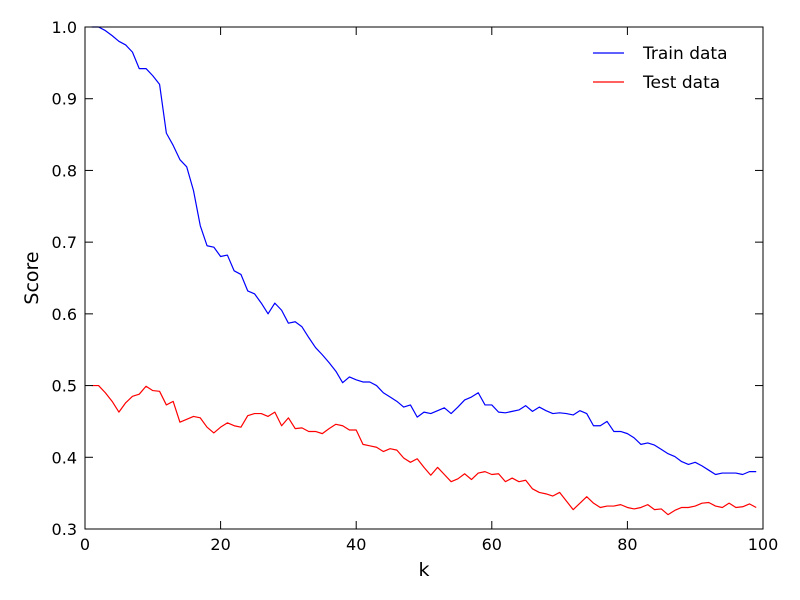 This screenshot has height=600, width=800. What do you see at coordinates (64, 314) in the screenshot?
I see `y-tick-label: 0.6` at bounding box center [64, 314].